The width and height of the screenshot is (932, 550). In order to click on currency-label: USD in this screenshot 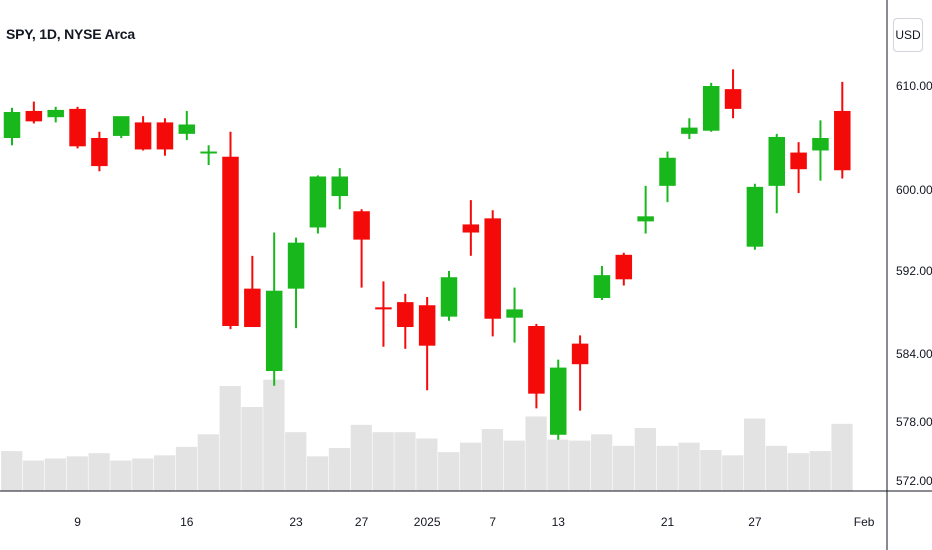, I will do `click(908, 35)`.